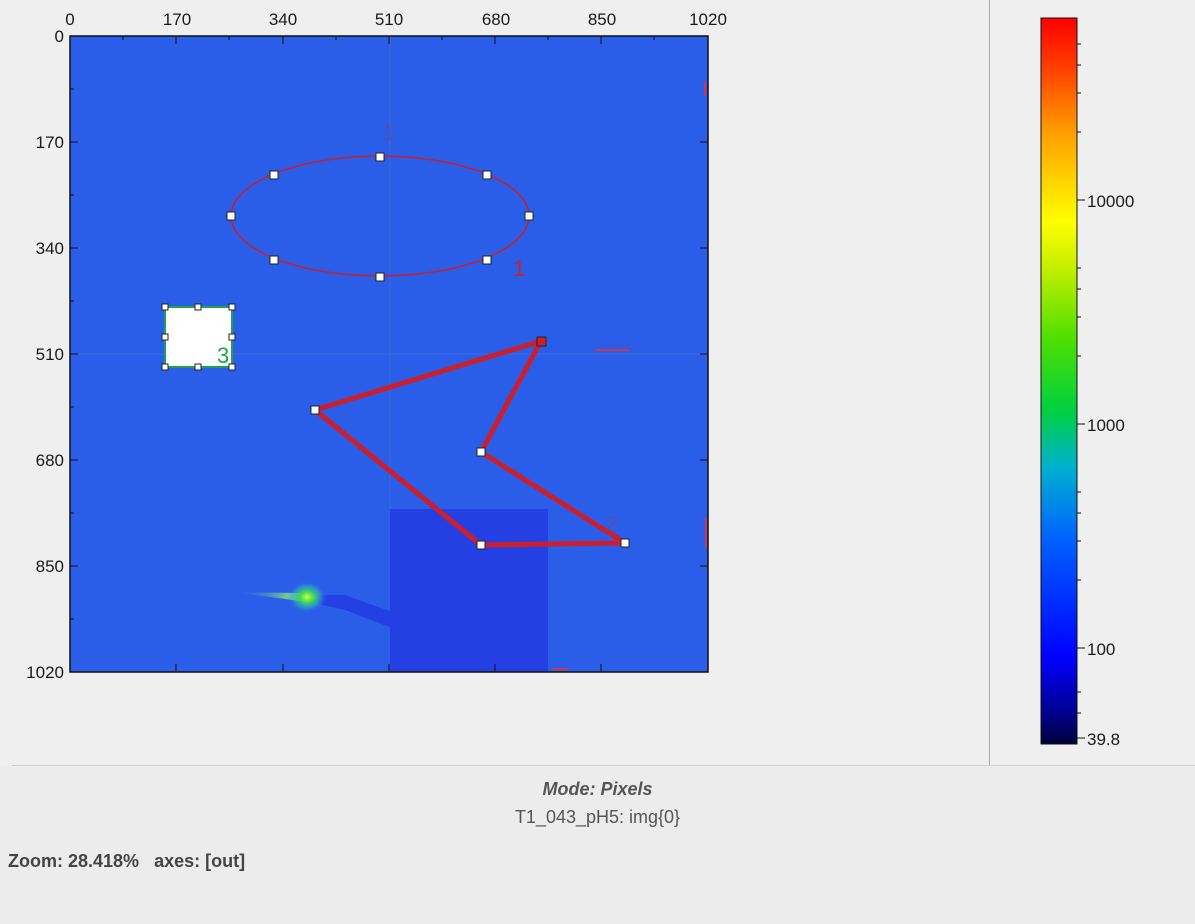 Image resolution: width=1195 pixels, height=924 pixels. I want to click on y-tick-label: 170, so click(50, 142).